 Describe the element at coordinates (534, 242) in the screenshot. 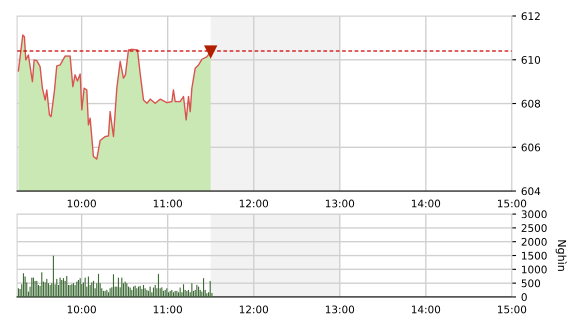

I see `y-tick-label: 2000` at that location.